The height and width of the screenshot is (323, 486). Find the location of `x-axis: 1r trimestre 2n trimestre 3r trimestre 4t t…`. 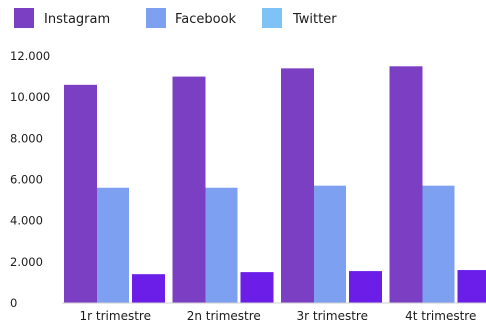

x-axis: 1r trimestre 2n trimestre 3r trimestre 4t t… is located at coordinates (278, 316).